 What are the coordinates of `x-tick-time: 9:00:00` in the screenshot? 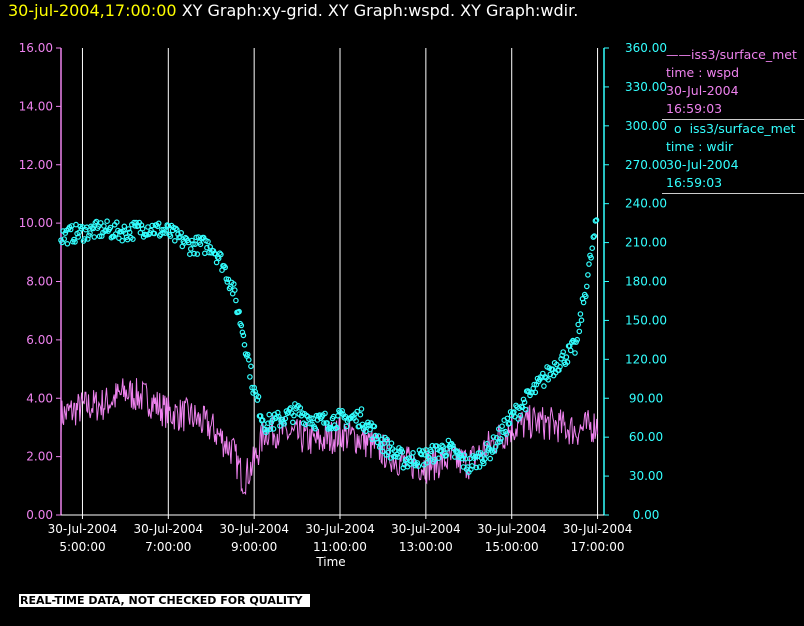 It's located at (254, 547).